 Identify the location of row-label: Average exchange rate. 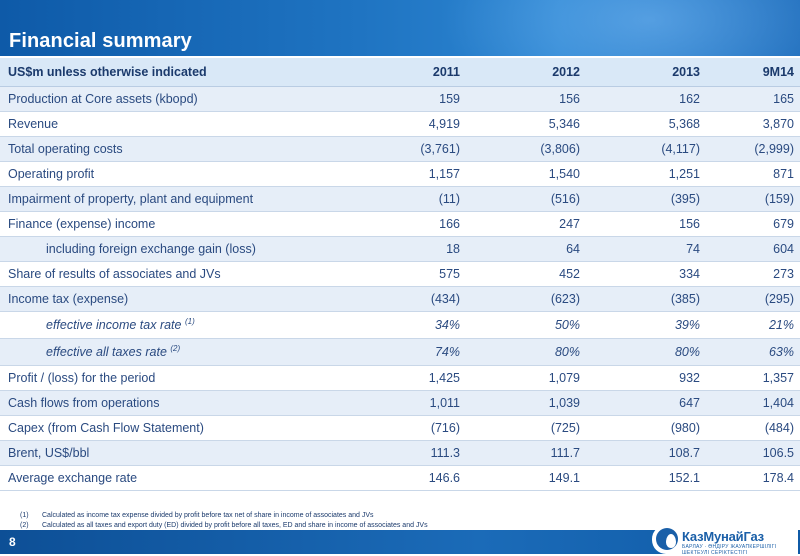
(170, 478).